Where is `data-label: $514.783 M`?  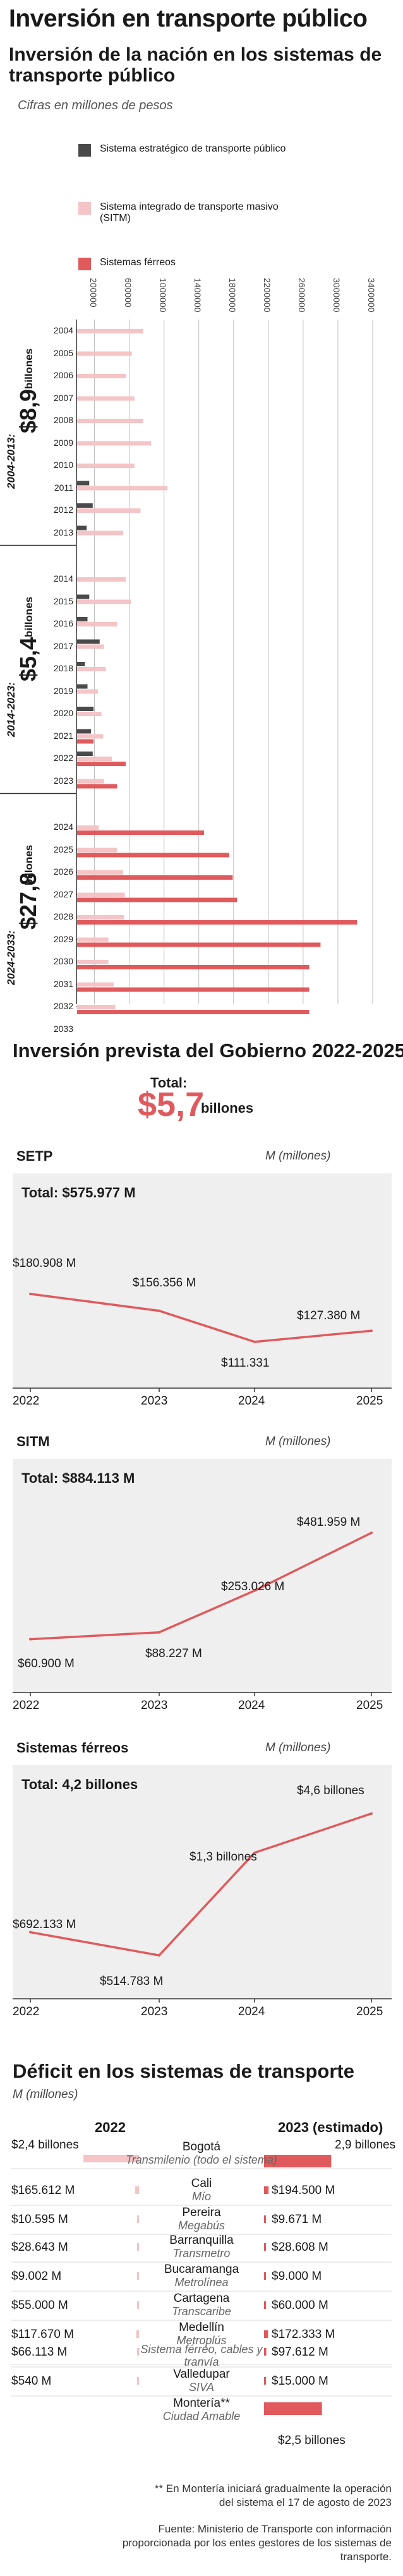
data-label: $514.783 M is located at coordinates (132, 1981).